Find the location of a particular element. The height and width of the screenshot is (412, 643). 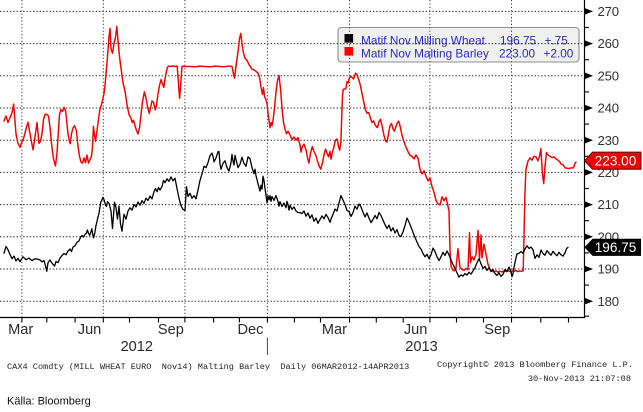

svg-text: Dec is located at coordinates (250, 330).